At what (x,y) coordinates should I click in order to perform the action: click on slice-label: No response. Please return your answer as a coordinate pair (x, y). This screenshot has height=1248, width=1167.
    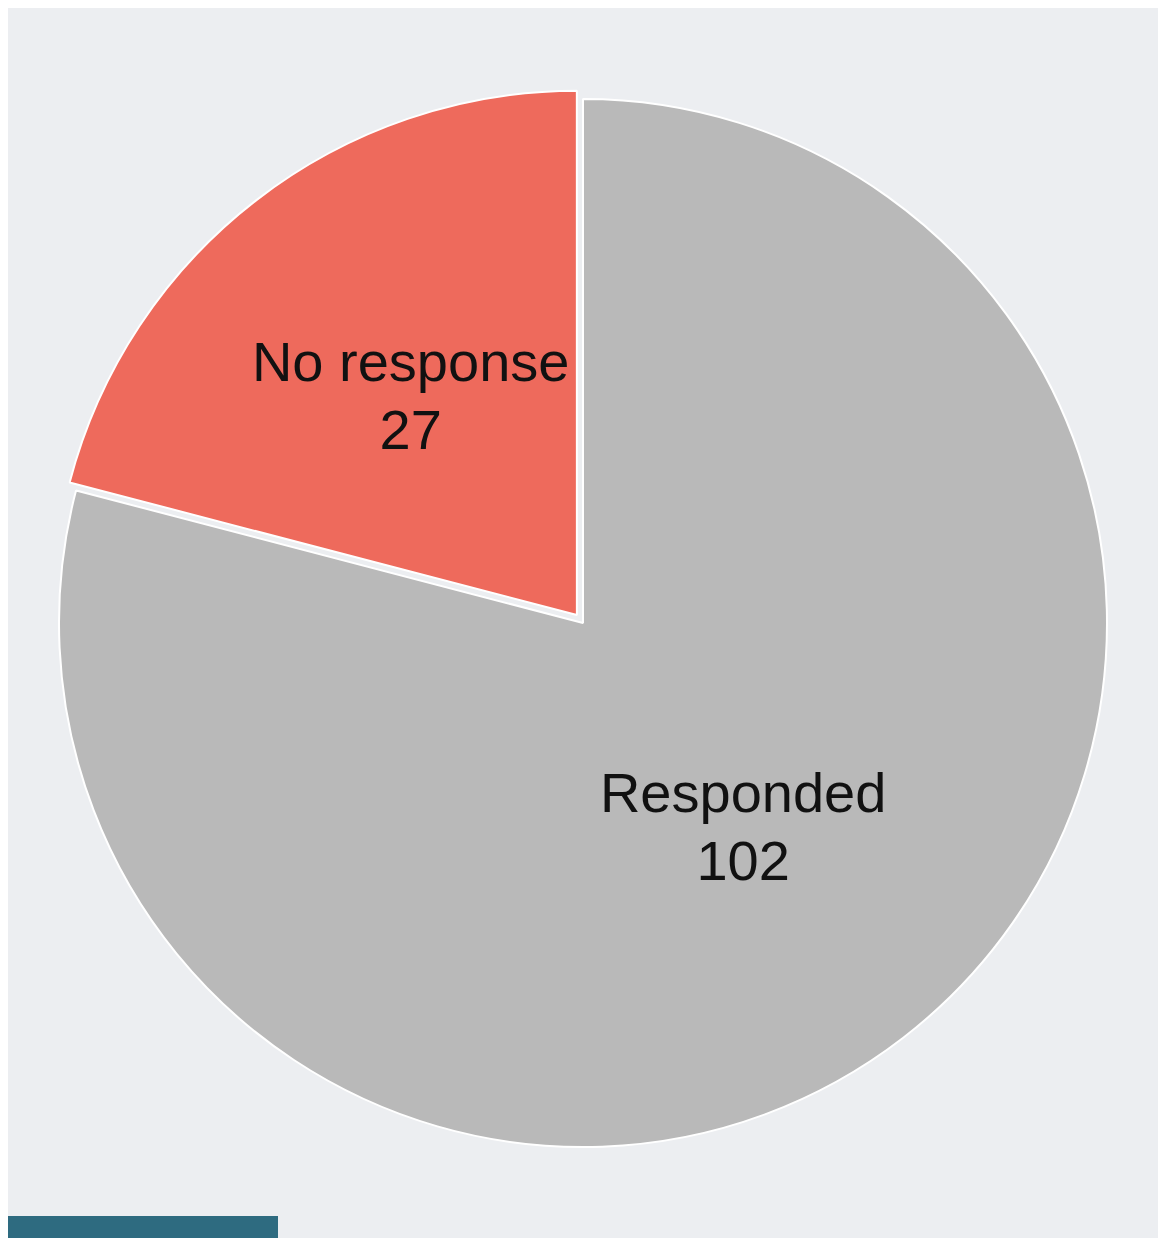
    Looking at the image, I should click on (410, 362).